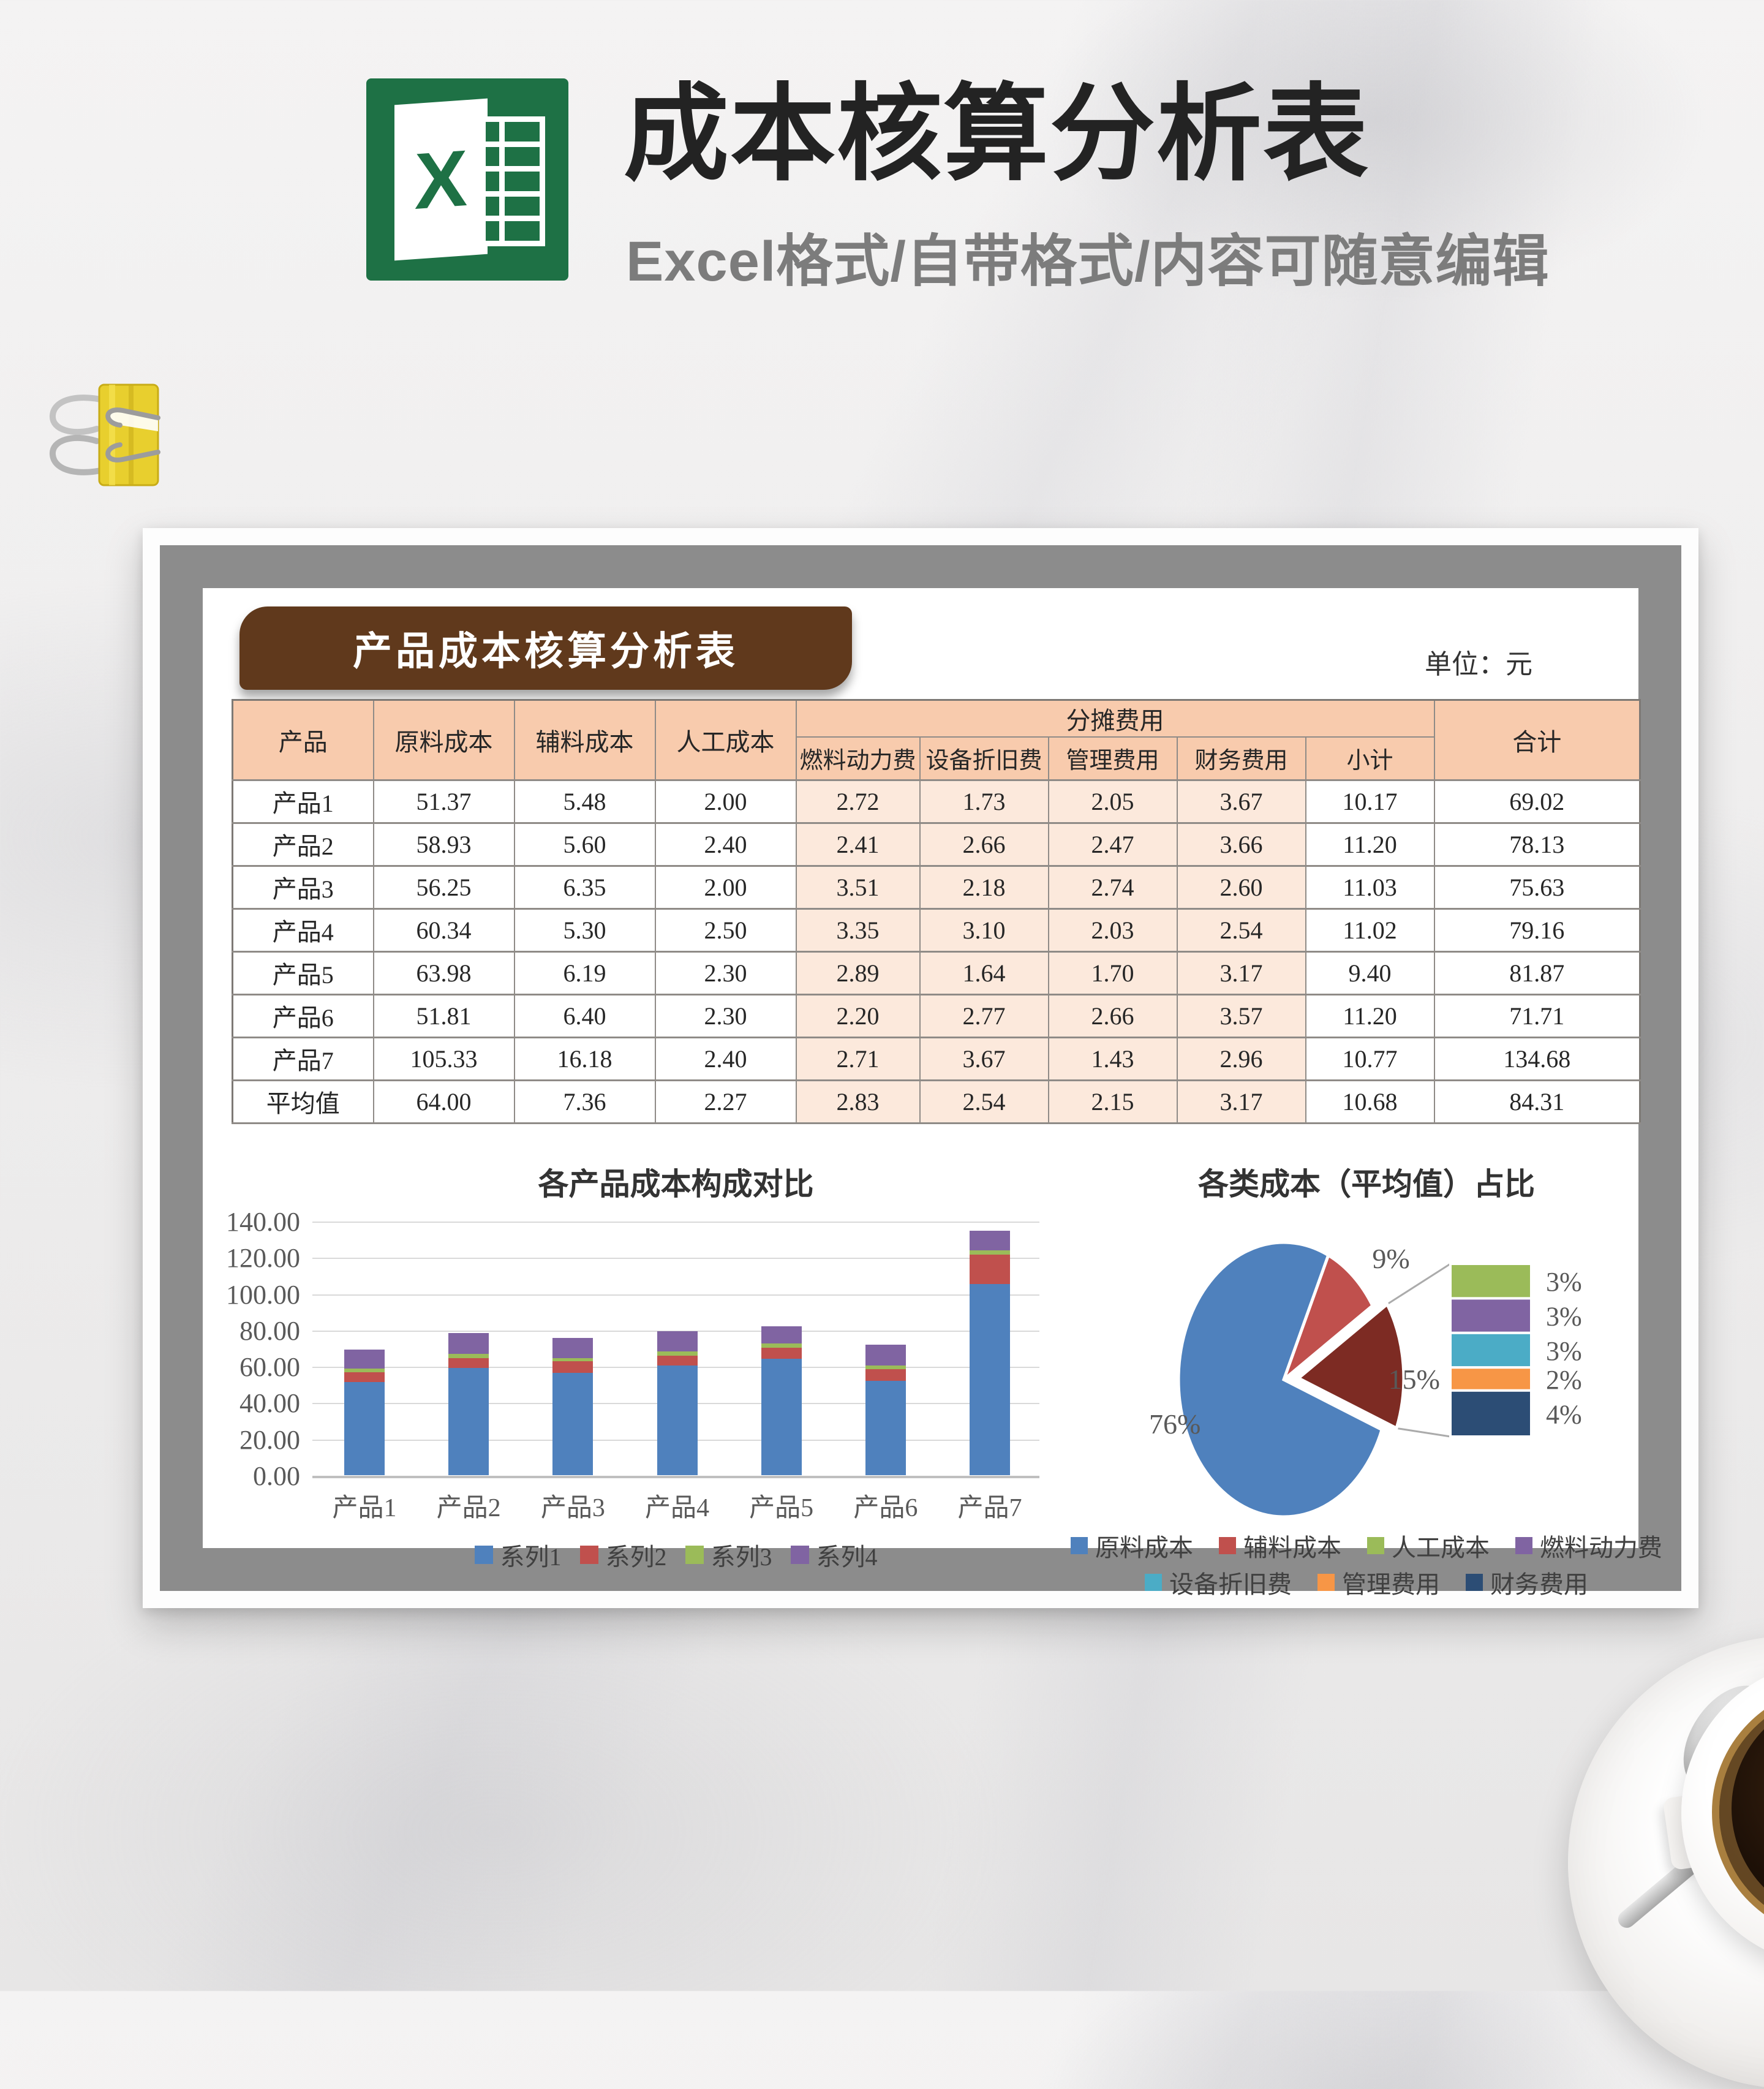 The height and width of the screenshot is (2089, 1764). What do you see at coordinates (1241, 758) in the screenshot?
I see `col-header: 财务费用` at bounding box center [1241, 758].